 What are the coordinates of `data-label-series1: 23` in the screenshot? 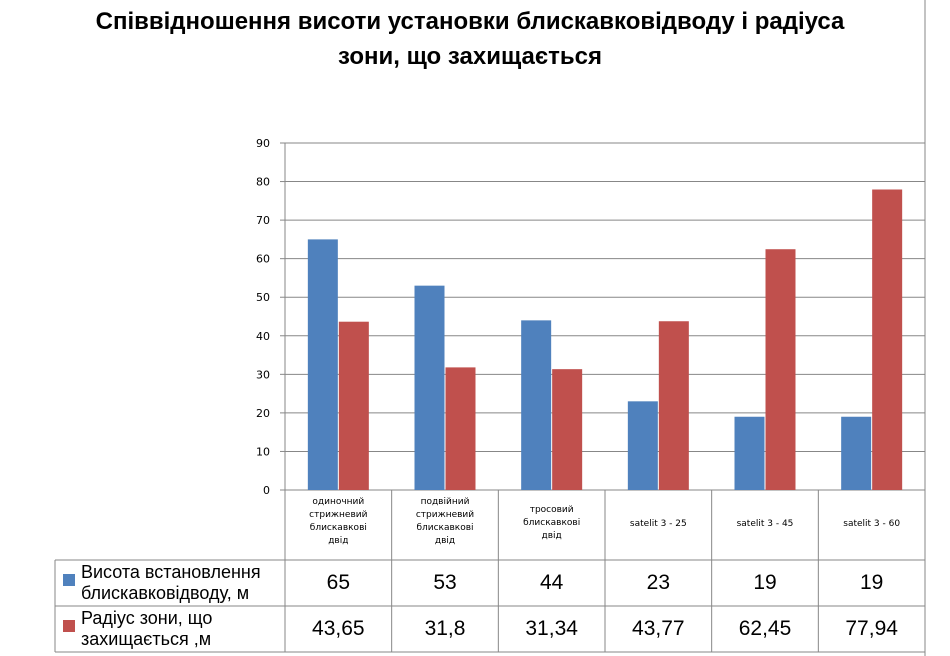 It's located at (658, 582).